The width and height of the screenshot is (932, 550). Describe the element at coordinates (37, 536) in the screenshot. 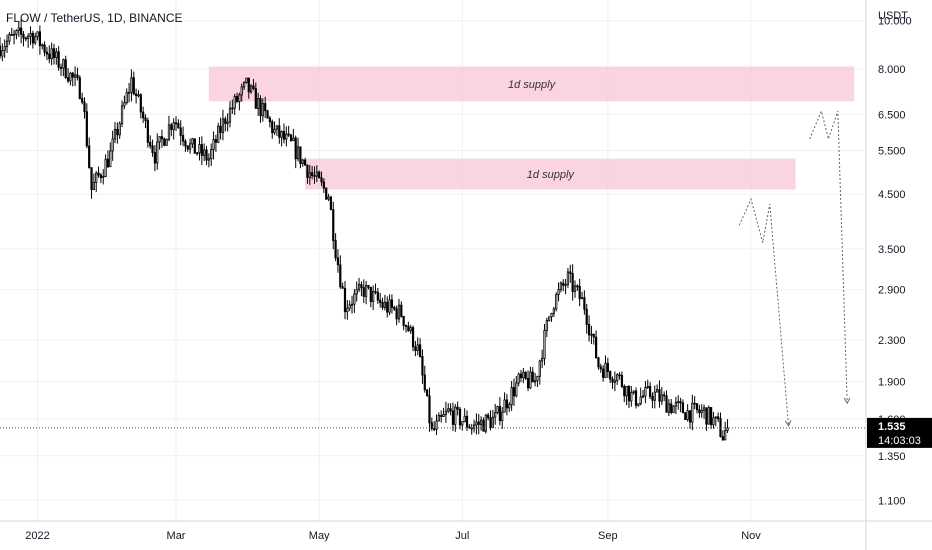

I see `x-tick-label: 2022` at that location.